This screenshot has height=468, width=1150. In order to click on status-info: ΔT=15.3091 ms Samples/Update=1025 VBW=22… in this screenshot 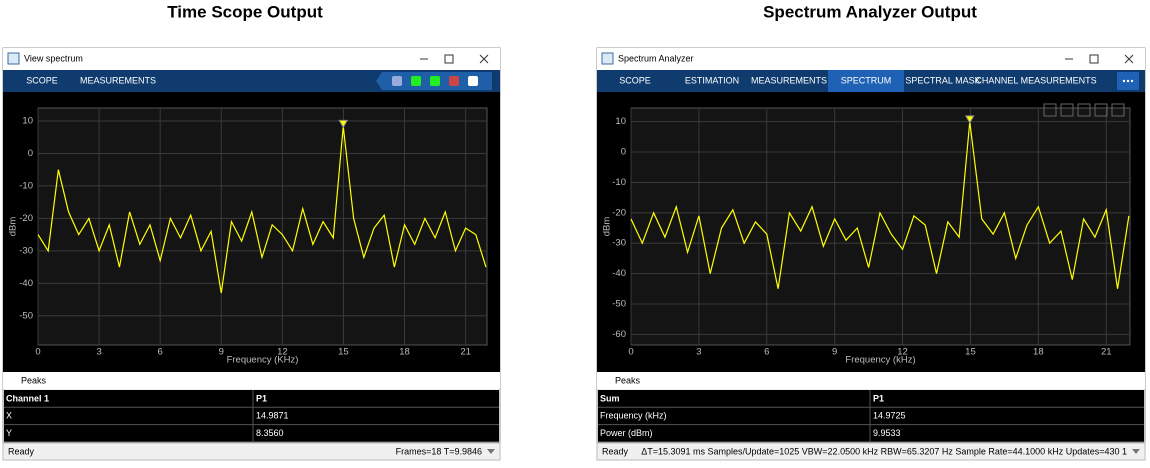, I will do `click(884, 451)`.